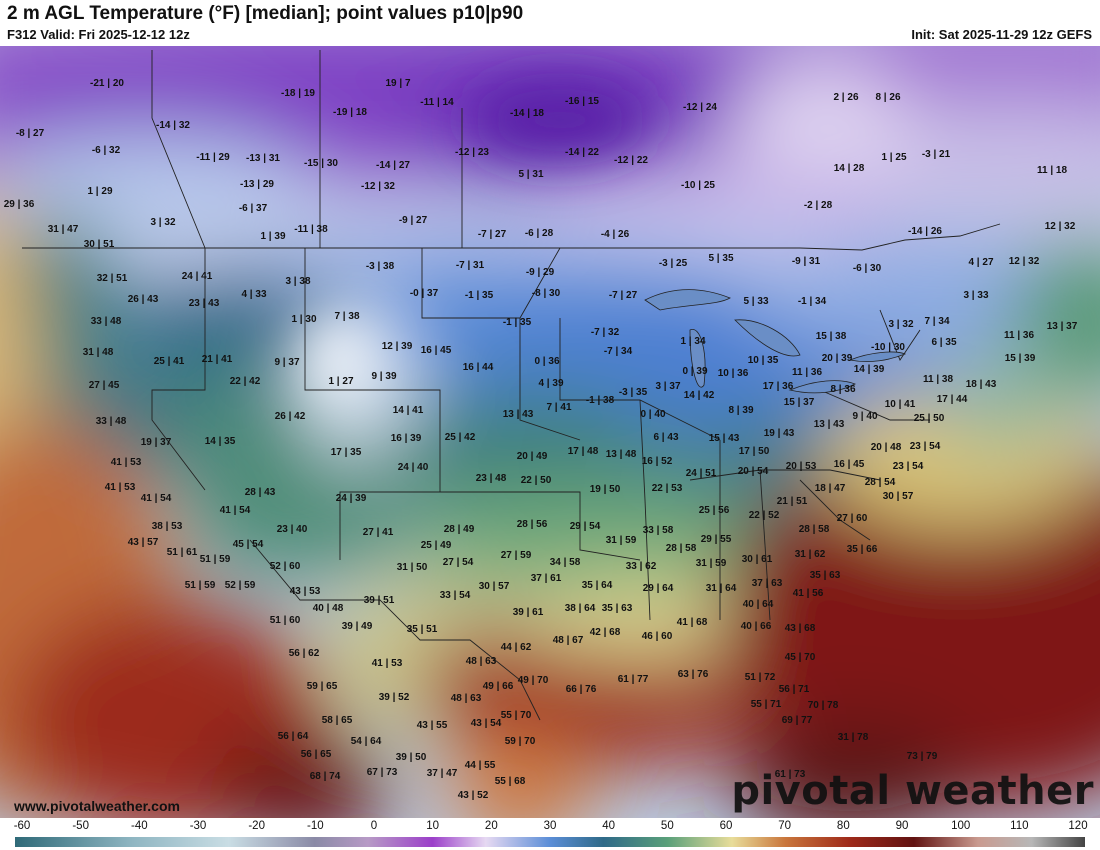 Image resolution: width=1100 pixels, height=850 pixels. Describe the element at coordinates (853, 737) in the screenshot. I see `point-value: 31 | 78` at that location.